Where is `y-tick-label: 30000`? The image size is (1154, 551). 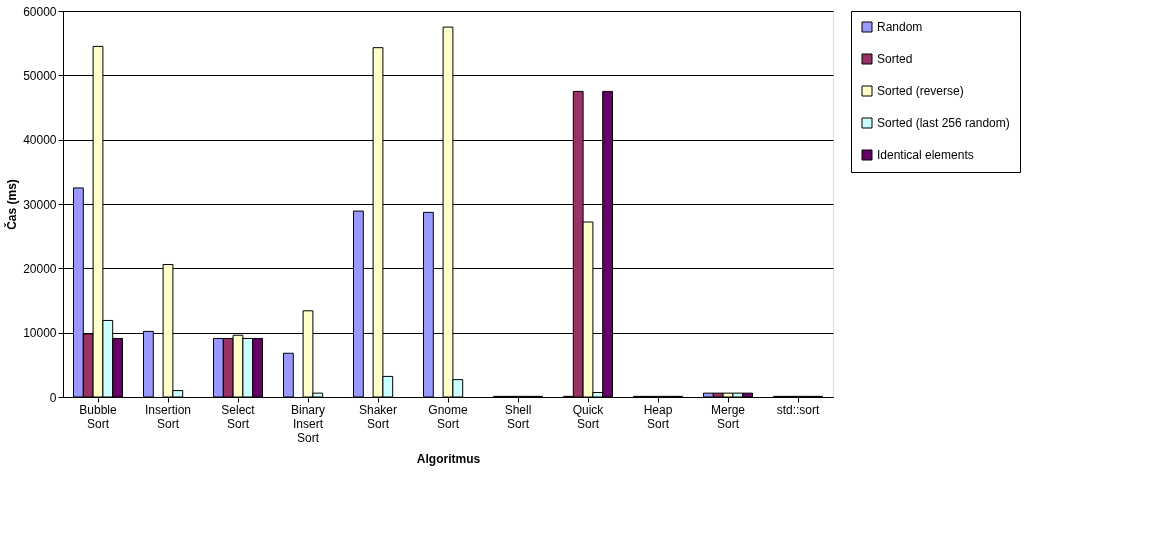 y-tick-label: 30000 is located at coordinates (40, 204).